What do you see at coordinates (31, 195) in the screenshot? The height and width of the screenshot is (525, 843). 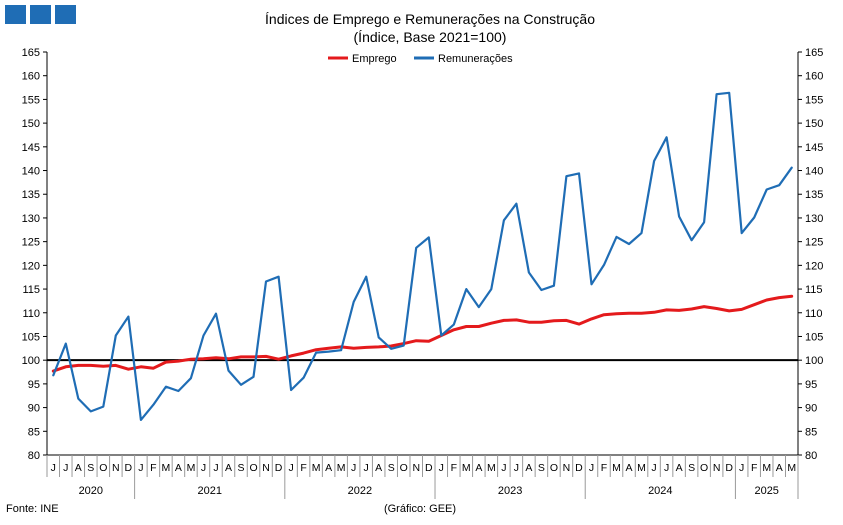 I see `y-tick-label-left-135: 135` at bounding box center [31, 195].